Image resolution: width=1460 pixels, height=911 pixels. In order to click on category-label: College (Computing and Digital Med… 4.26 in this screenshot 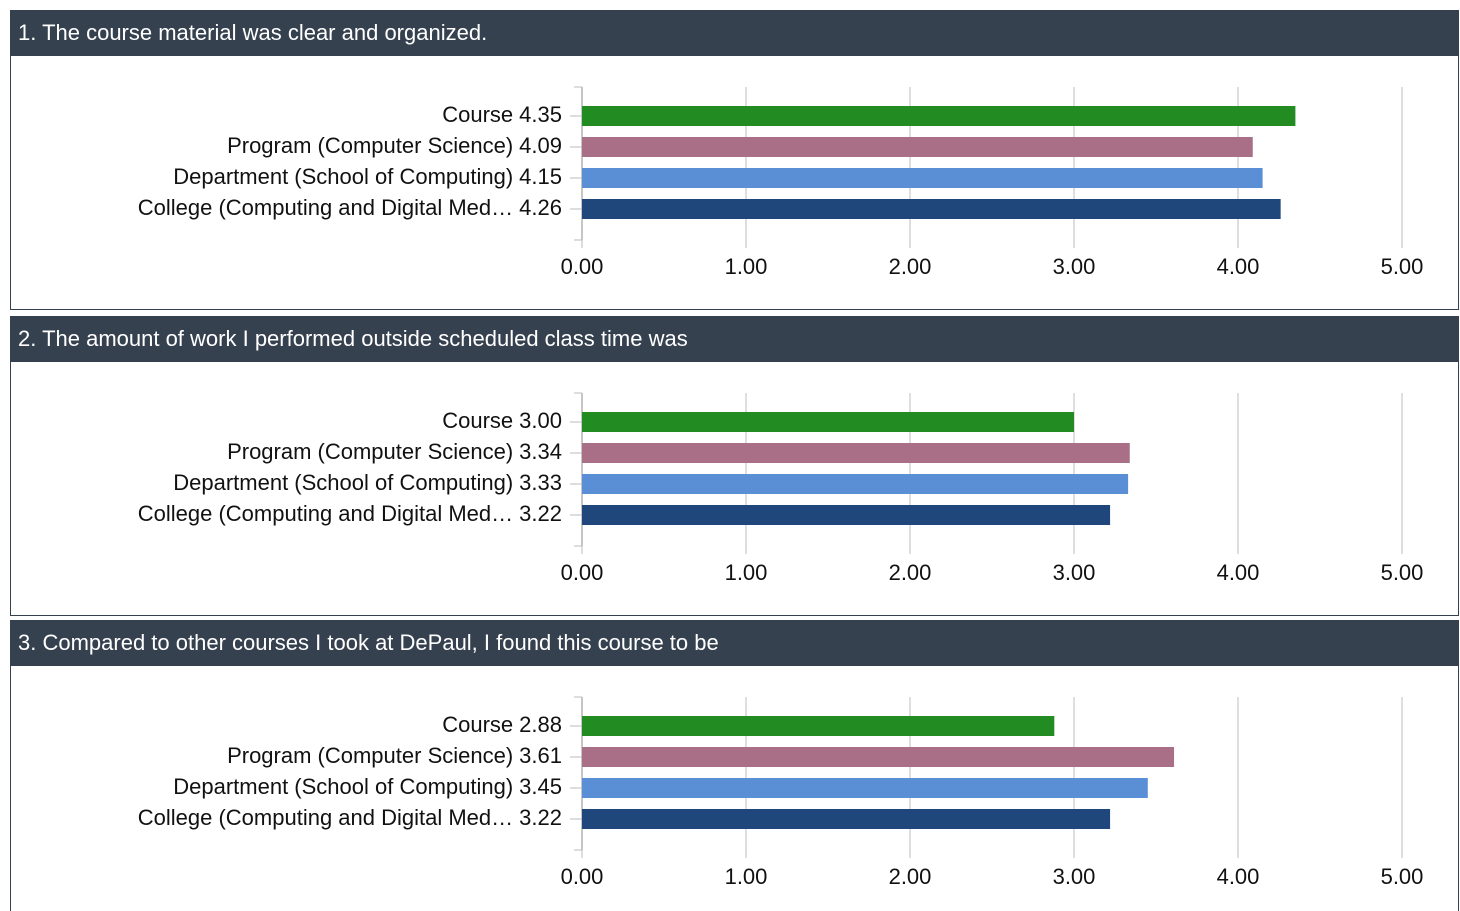, I will do `click(350, 207)`.